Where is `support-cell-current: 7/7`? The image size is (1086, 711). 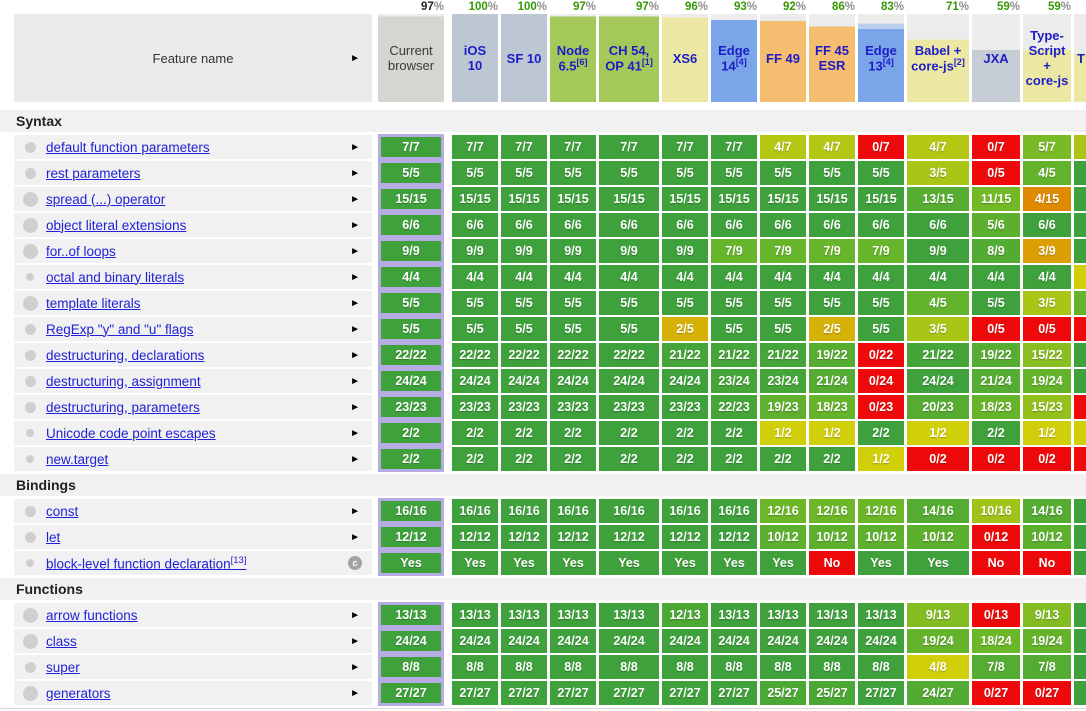 support-cell-current: 7/7 is located at coordinates (411, 147).